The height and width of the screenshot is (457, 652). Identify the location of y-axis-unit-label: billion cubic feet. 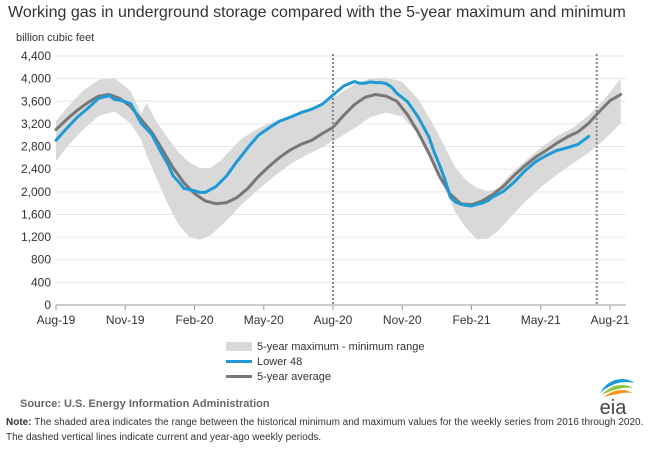
(55, 38).